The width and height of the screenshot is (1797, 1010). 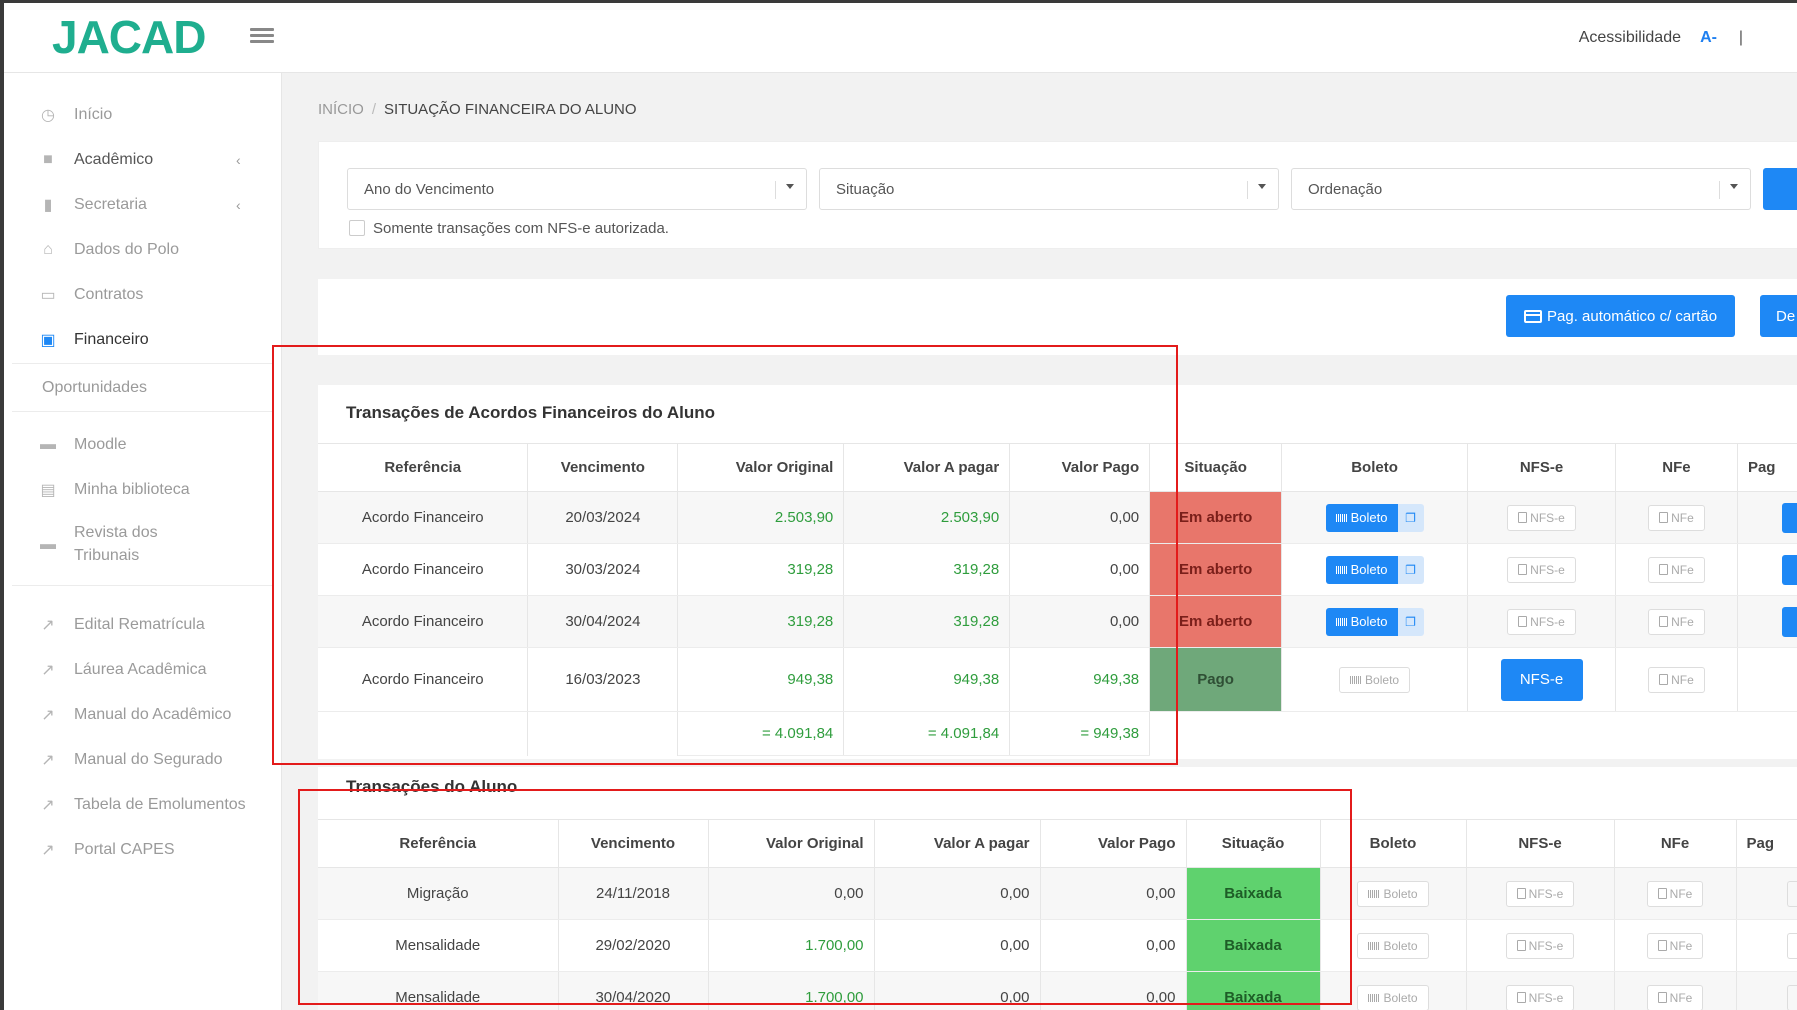 I want to click on sidebar-item-dados-polo: ⌂ Dados do Polo, so click(x=143, y=250).